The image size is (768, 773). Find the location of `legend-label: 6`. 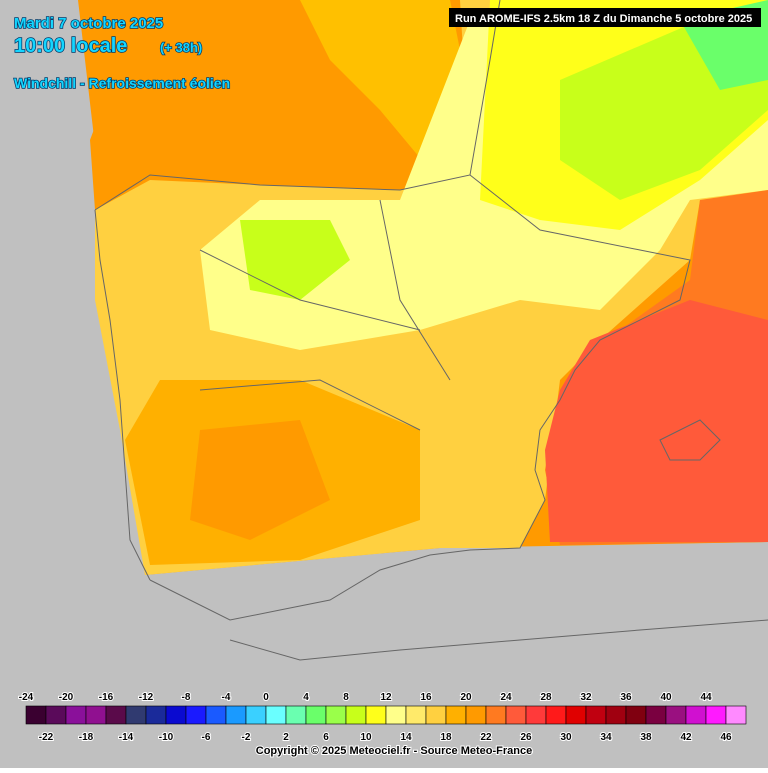

legend-label: 6 is located at coordinates (326, 737).